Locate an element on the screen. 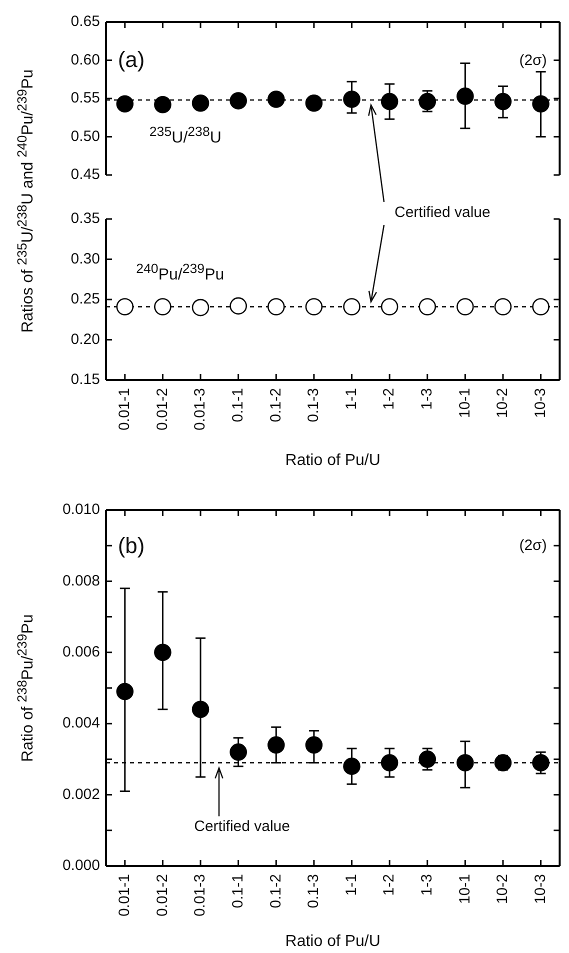 Image resolution: width=569 pixels, height=953 pixels. y-tick-label: 0.006 is located at coordinates (81, 652).